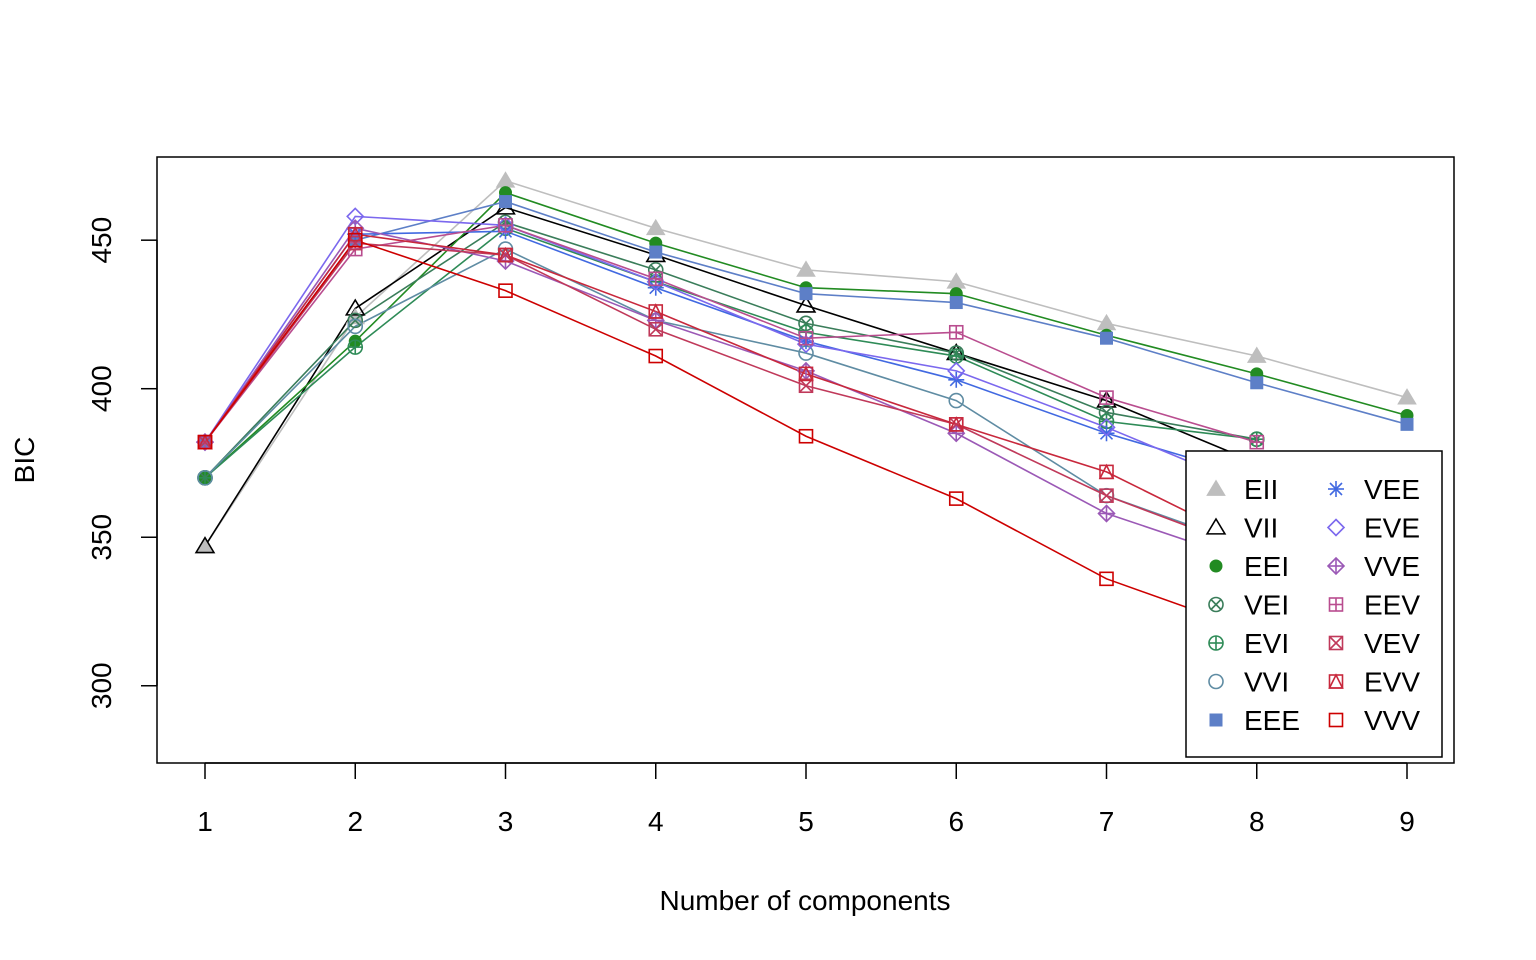 Image resolution: width=1536 pixels, height=960 pixels. What do you see at coordinates (1266, 605) in the screenshot?
I see `legend-label: VEI` at bounding box center [1266, 605].